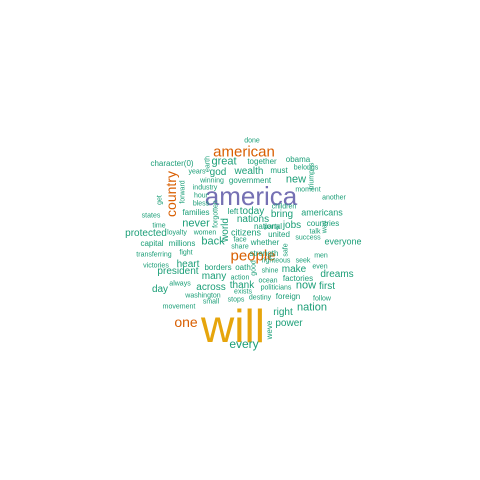  What do you see at coordinates (321, 256) in the screenshot?
I see `word-men: men` at bounding box center [321, 256].